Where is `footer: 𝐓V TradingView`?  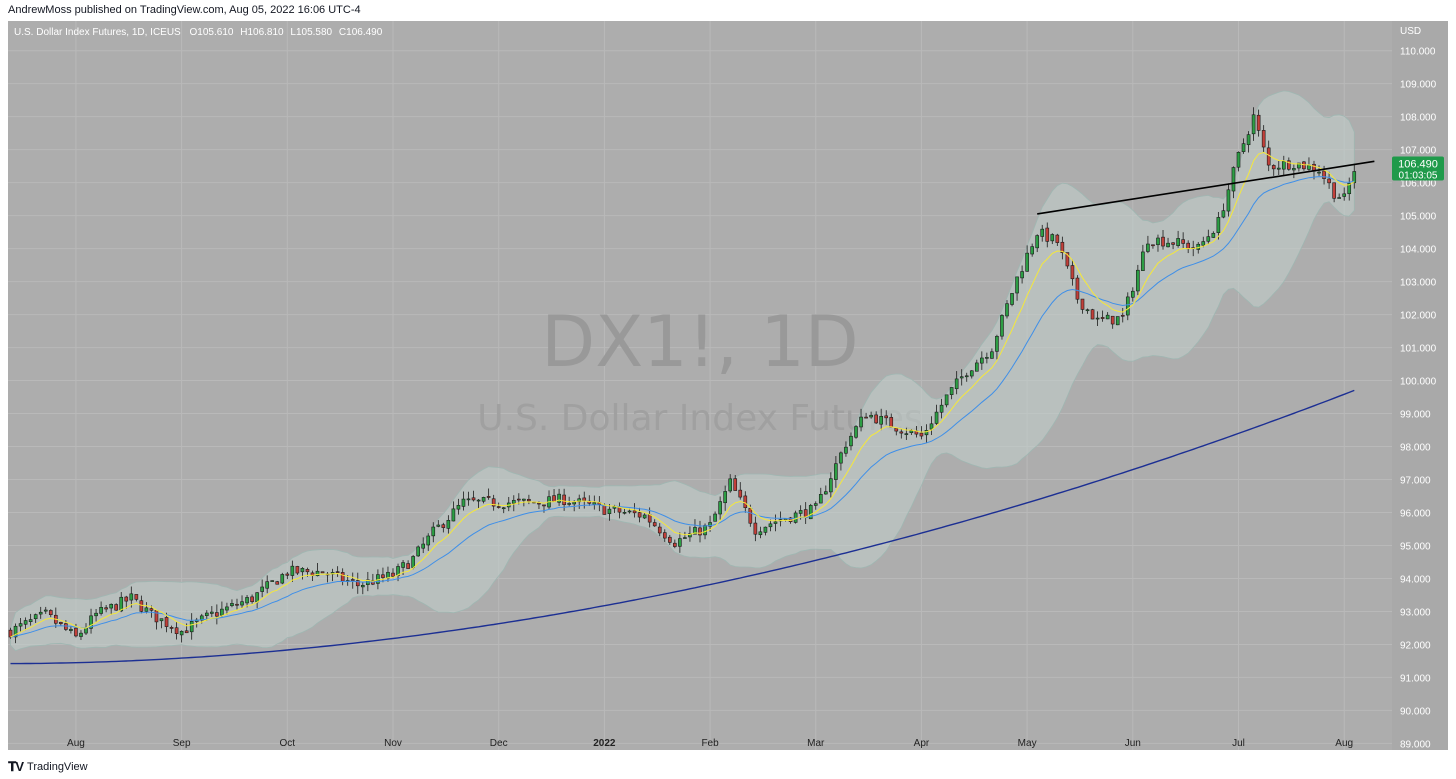 footer: 𝐓V TradingView is located at coordinates (48, 767).